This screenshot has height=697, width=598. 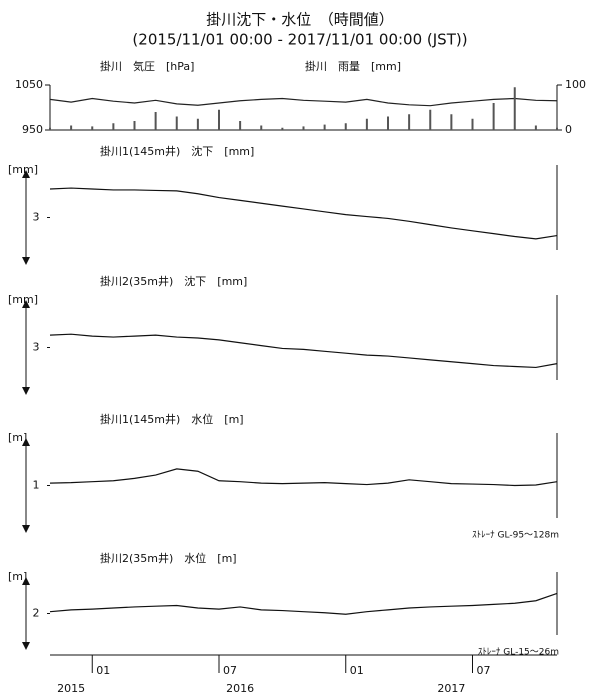 What do you see at coordinates (173, 281) in the screenshot?
I see `panel-title: 掛川2(35m井) 沈下 [mm]` at bounding box center [173, 281].